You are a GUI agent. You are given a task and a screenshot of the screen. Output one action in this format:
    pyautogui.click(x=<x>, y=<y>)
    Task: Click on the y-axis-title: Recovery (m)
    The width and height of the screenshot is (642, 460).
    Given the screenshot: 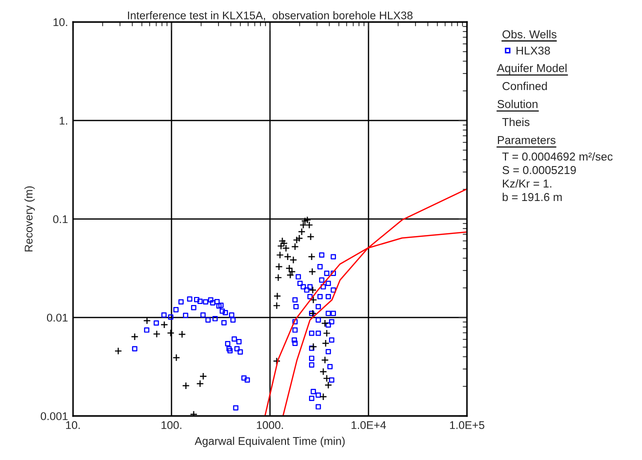 What is the action you would take?
    pyautogui.click(x=29, y=219)
    